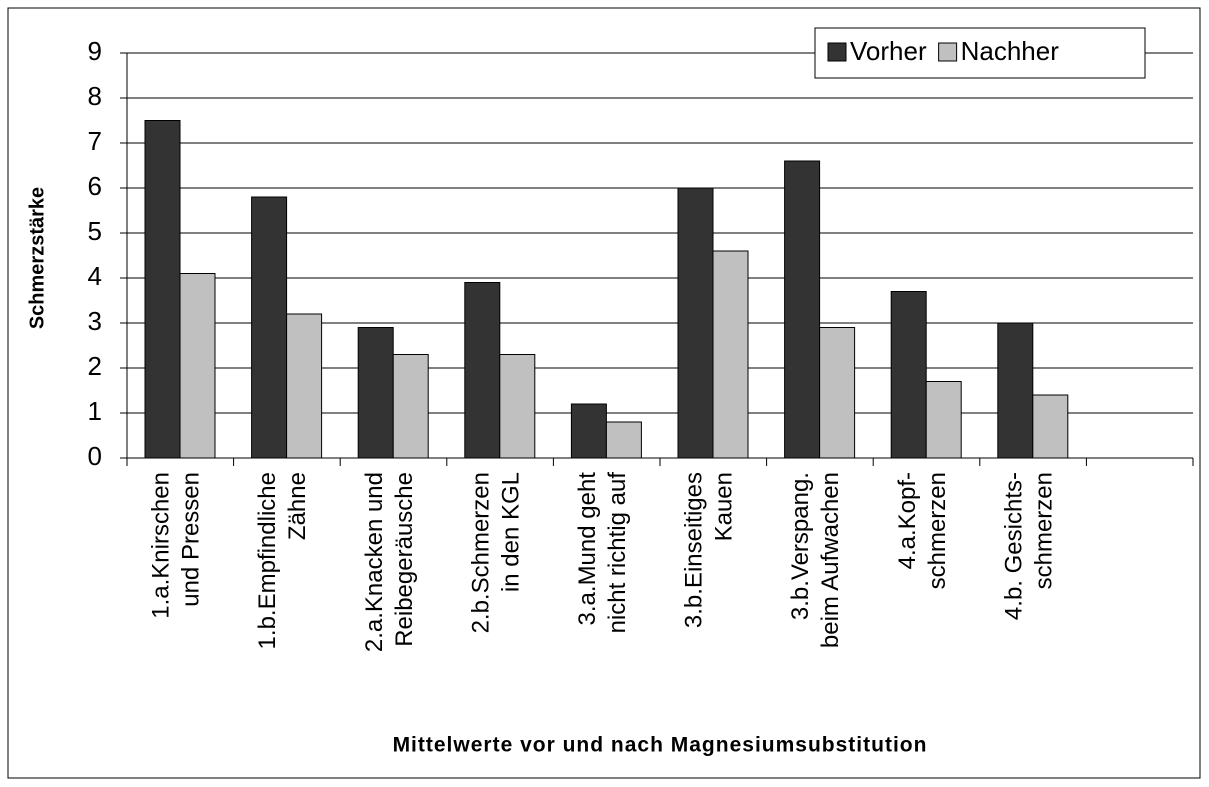 Image resolution: width=1209 pixels, height=787 pixels. What do you see at coordinates (830, 560) in the screenshot?
I see `x-tick-label: beim Aufwachen` at bounding box center [830, 560].